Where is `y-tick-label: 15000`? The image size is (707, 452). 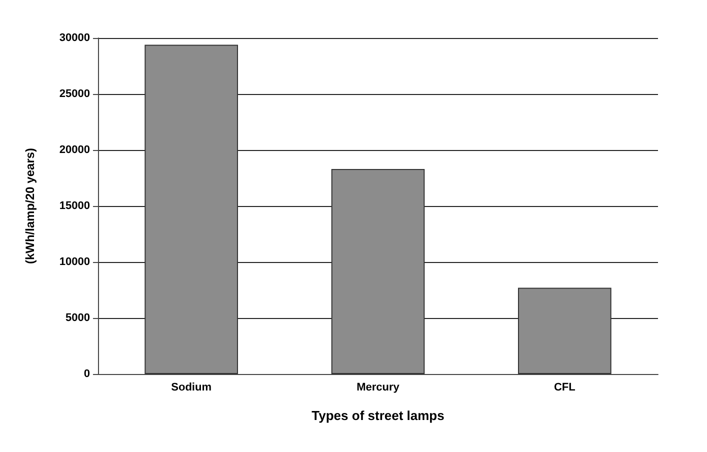
y-tick-label: 15000 is located at coordinates (74, 206).